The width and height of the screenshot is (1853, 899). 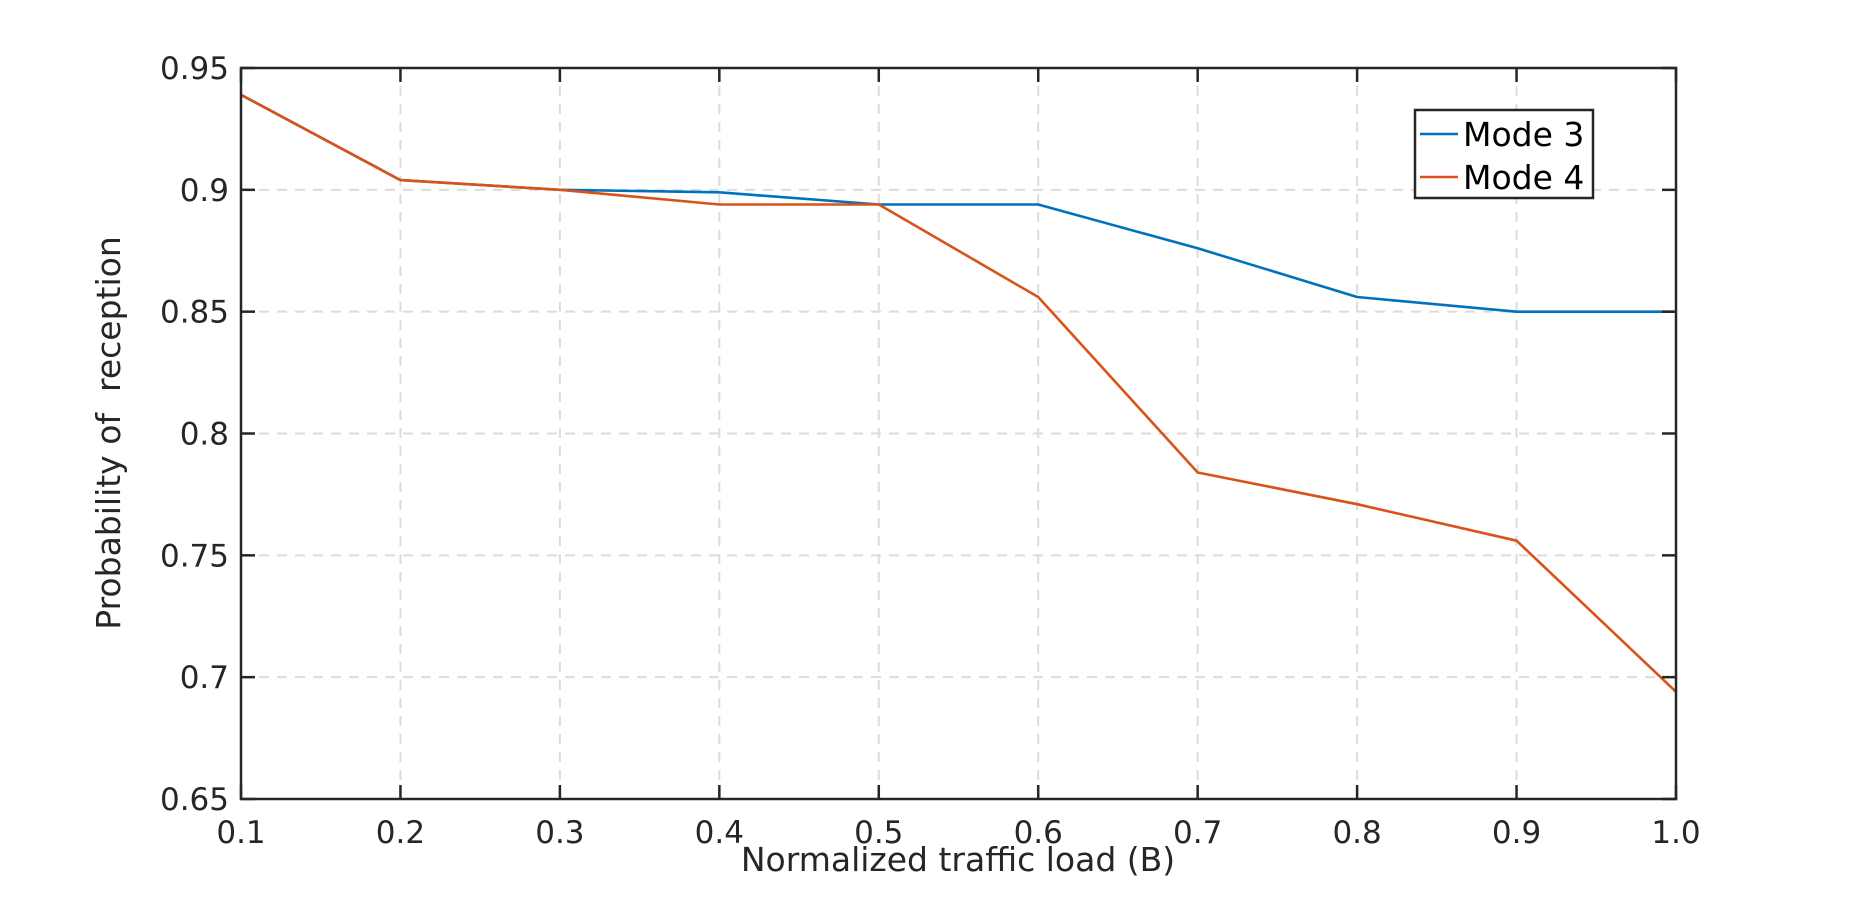 What do you see at coordinates (1038, 833) in the screenshot?
I see `x-tick-label: 0.6` at bounding box center [1038, 833].